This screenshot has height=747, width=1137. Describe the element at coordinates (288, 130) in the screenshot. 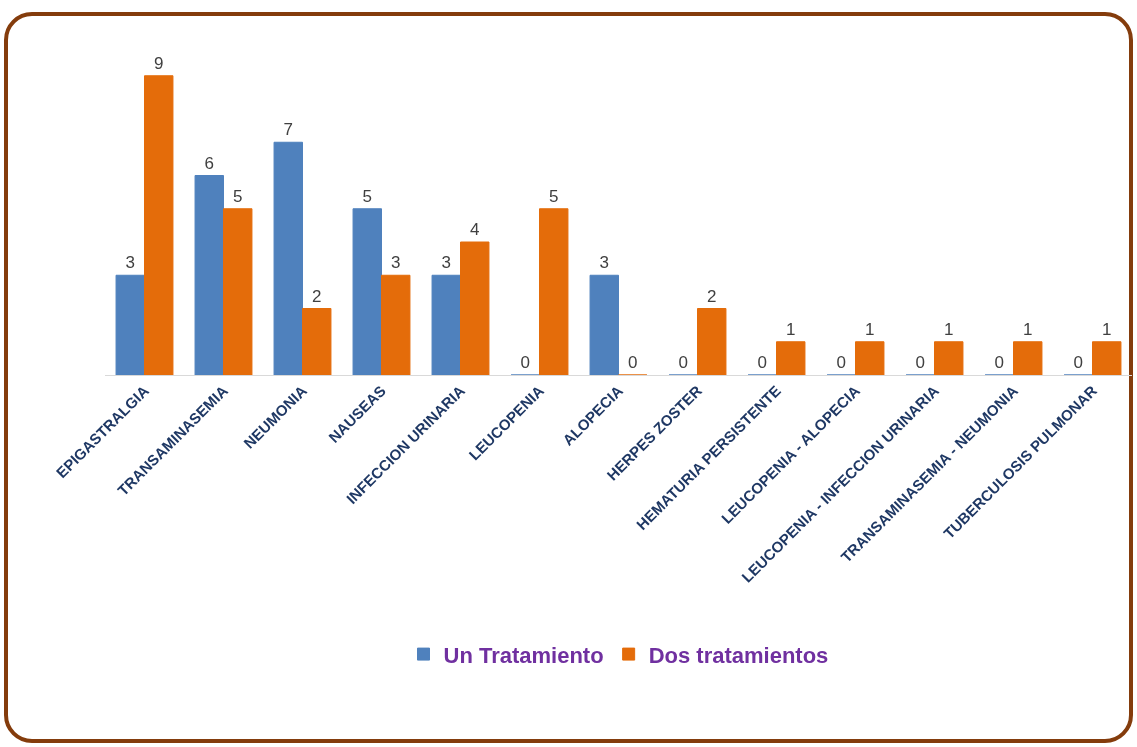

I see `data-label: 7` at that location.